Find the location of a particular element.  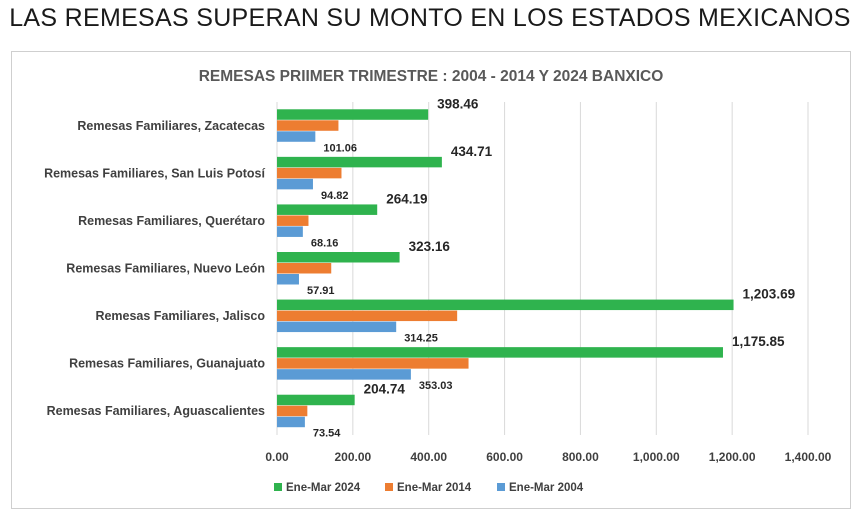

data-label: 101.06 is located at coordinates (340, 148).